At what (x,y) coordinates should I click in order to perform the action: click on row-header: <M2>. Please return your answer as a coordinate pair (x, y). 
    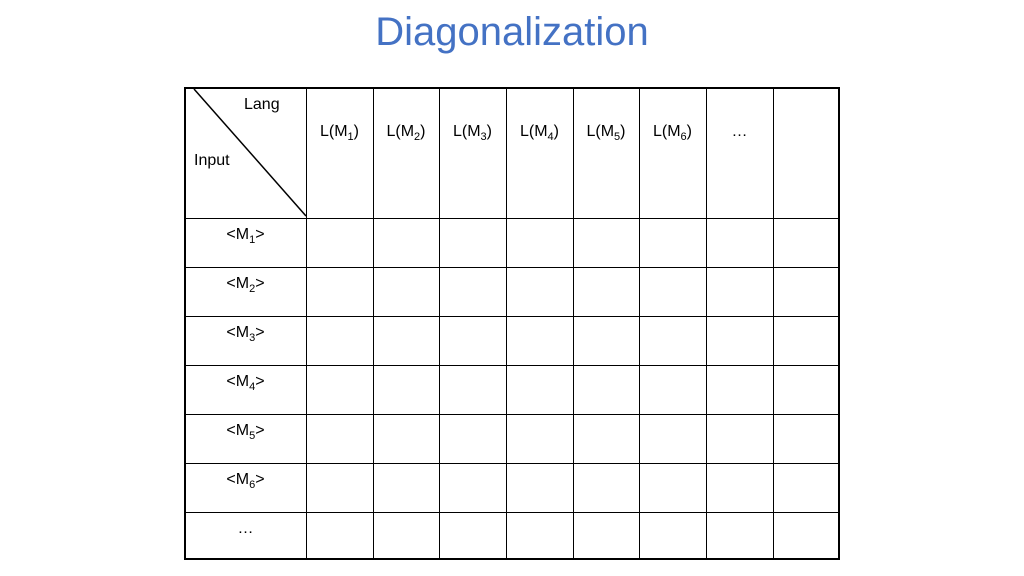
    Looking at the image, I should click on (245, 285).